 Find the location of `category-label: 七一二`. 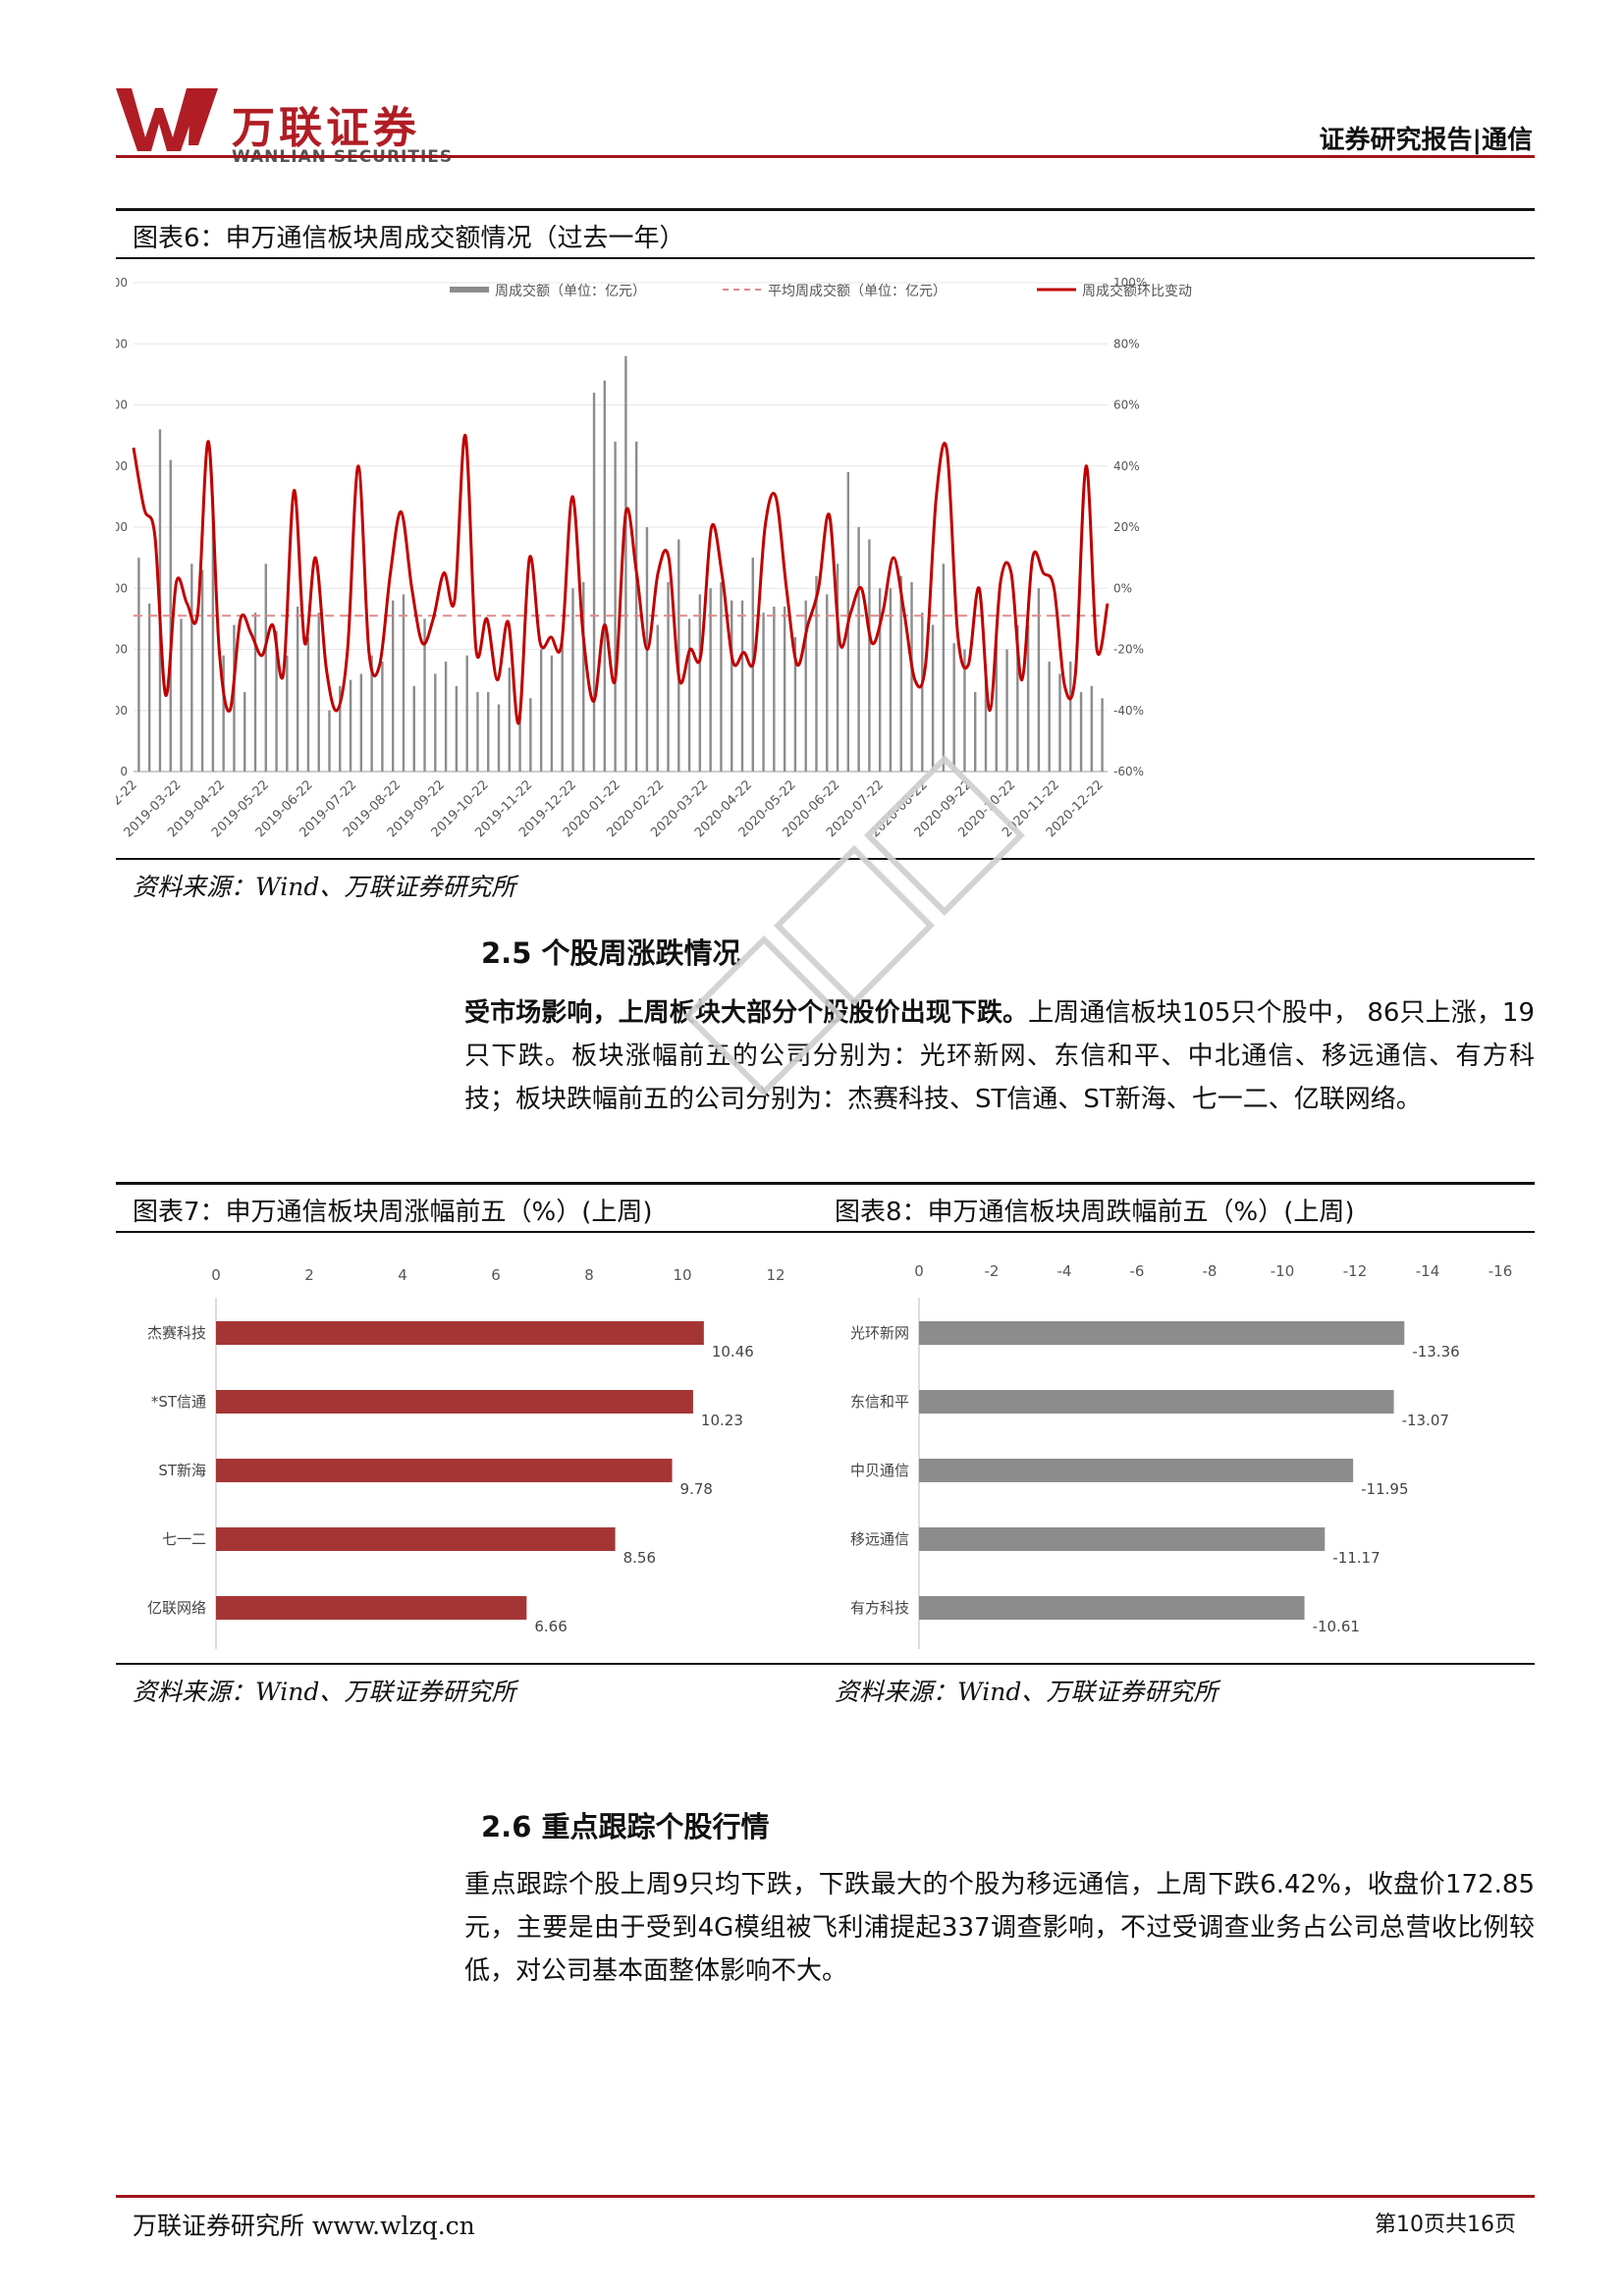

category-label: 七一二 is located at coordinates (184, 1539).